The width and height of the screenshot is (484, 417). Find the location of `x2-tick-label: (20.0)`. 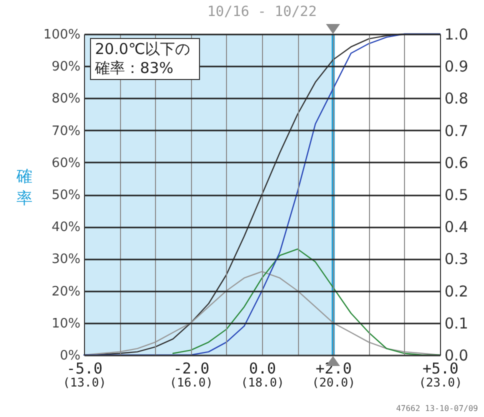

x2-tick-label: (20.0) is located at coordinates (334, 383).